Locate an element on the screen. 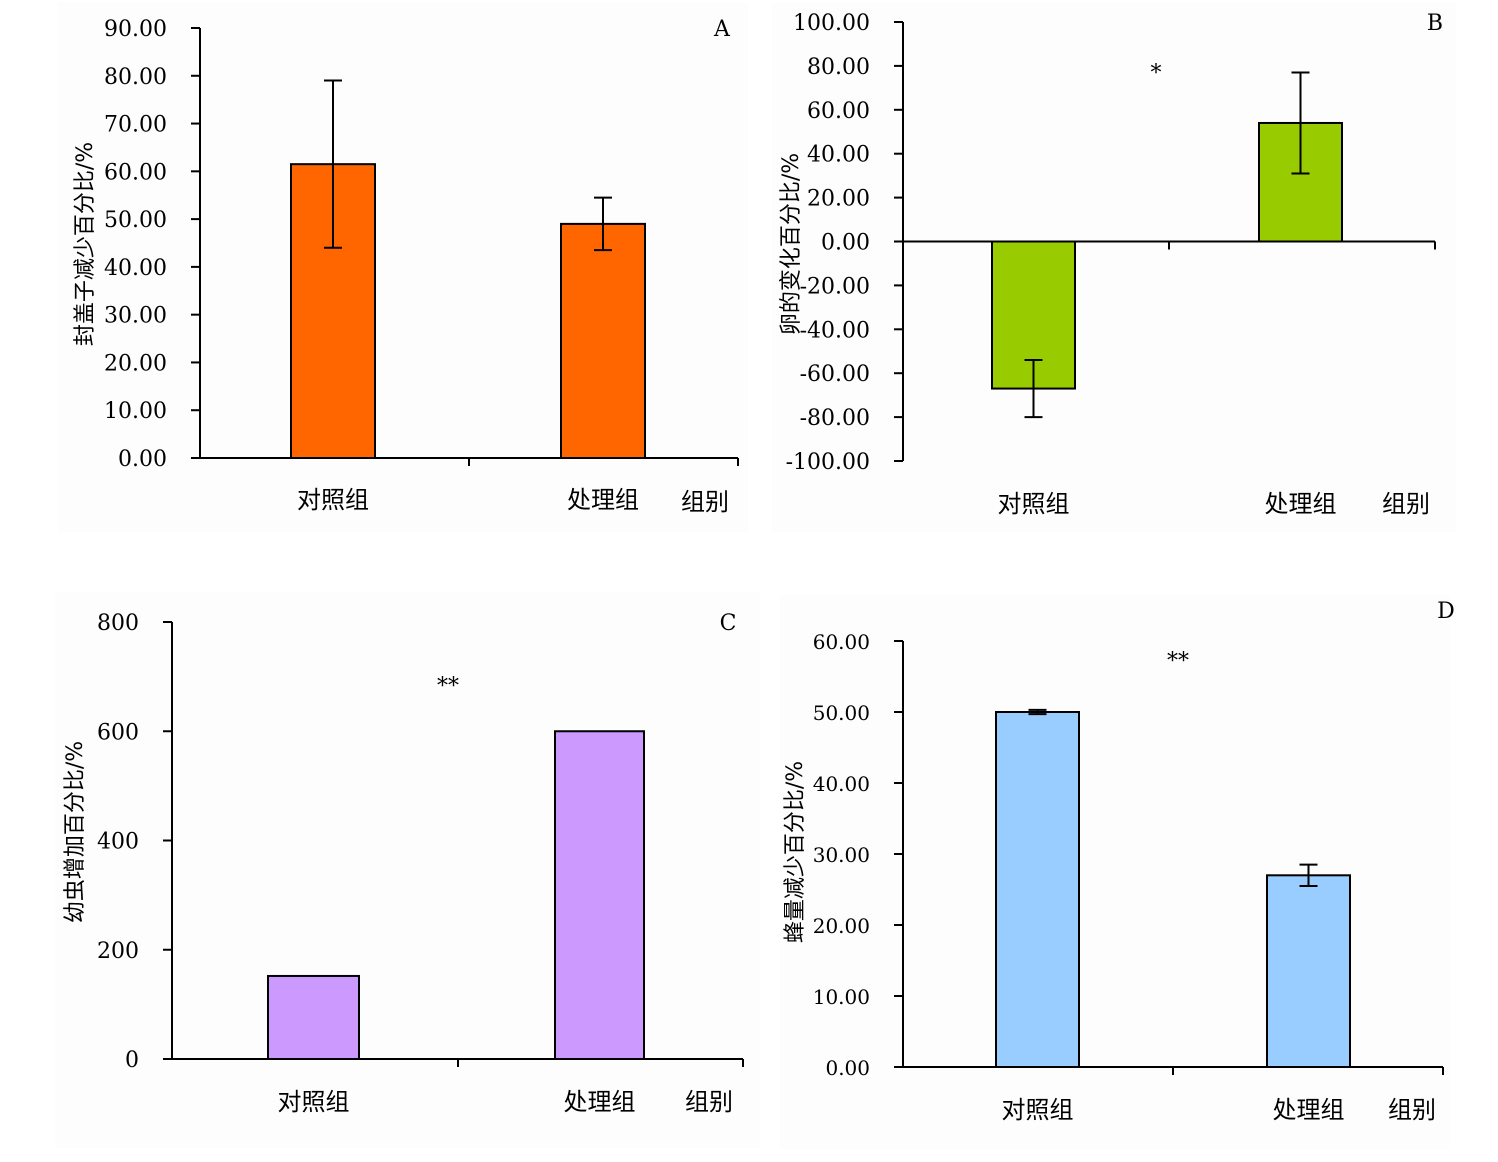  y-tick-label: -100.00 is located at coordinates (828, 462).